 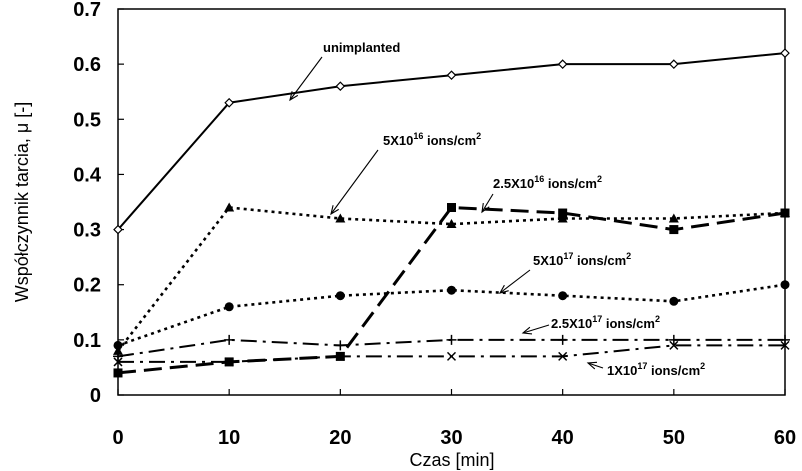 I want to click on annotation-label: 5X1017 ions/cm2, so click(x=582, y=259).